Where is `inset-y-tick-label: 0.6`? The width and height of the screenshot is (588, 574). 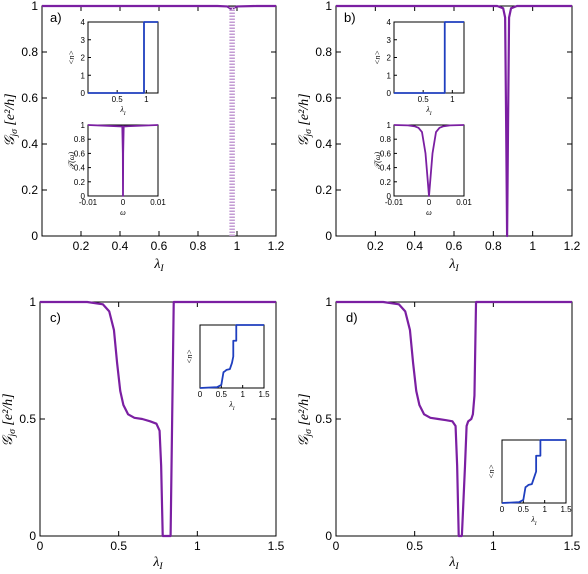 inset-y-tick-label: 0.6 is located at coordinates (80, 153).